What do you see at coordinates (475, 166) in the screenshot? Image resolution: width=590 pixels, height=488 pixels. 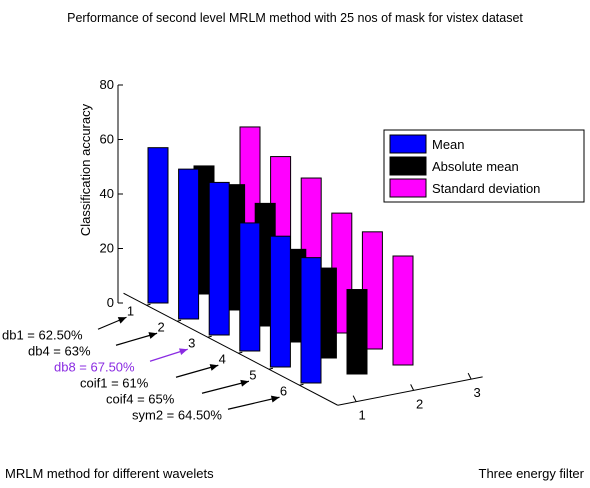 I see `legend-label: Absolute mean` at bounding box center [475, 166].